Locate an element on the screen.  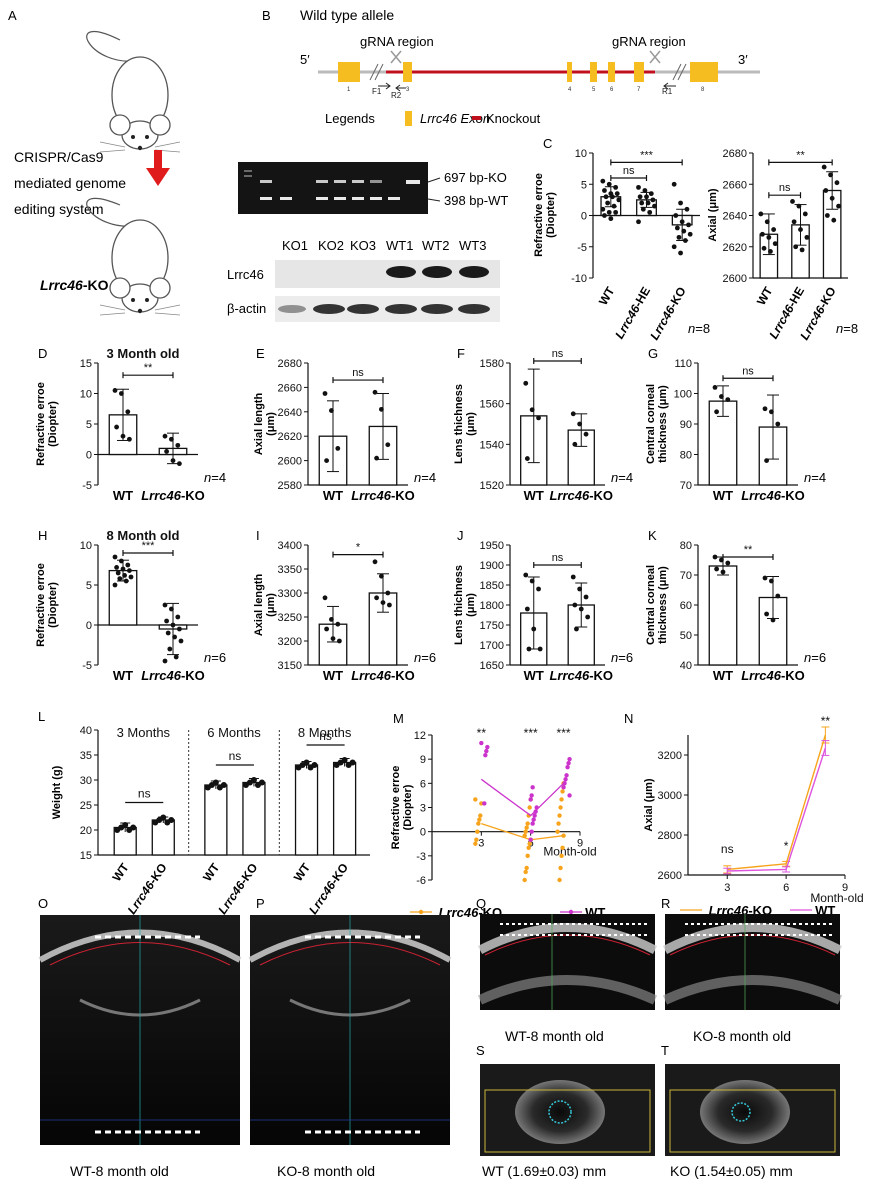
panel-letter-r: R is located at coordinates (665, 903).